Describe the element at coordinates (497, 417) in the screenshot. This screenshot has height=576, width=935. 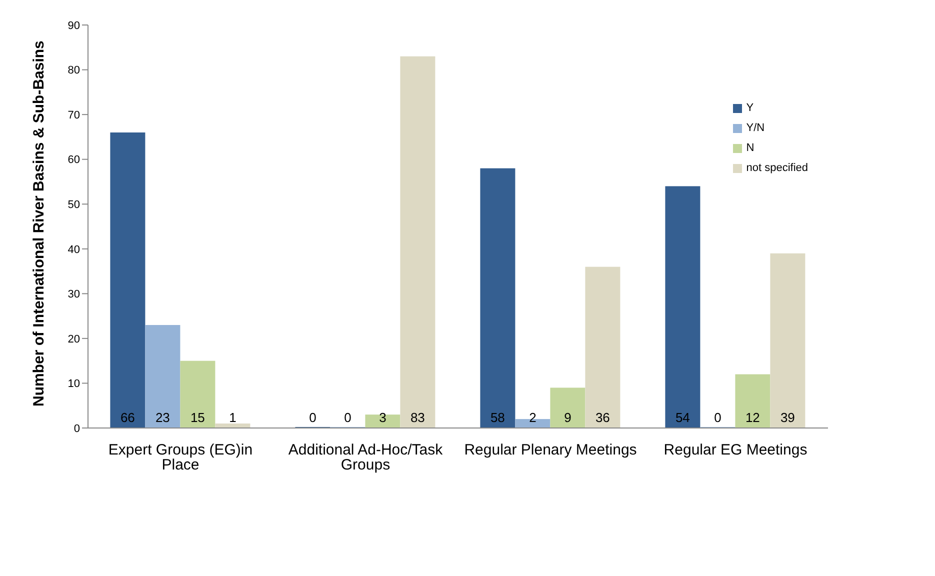
I see `data-label: 58` at that location.